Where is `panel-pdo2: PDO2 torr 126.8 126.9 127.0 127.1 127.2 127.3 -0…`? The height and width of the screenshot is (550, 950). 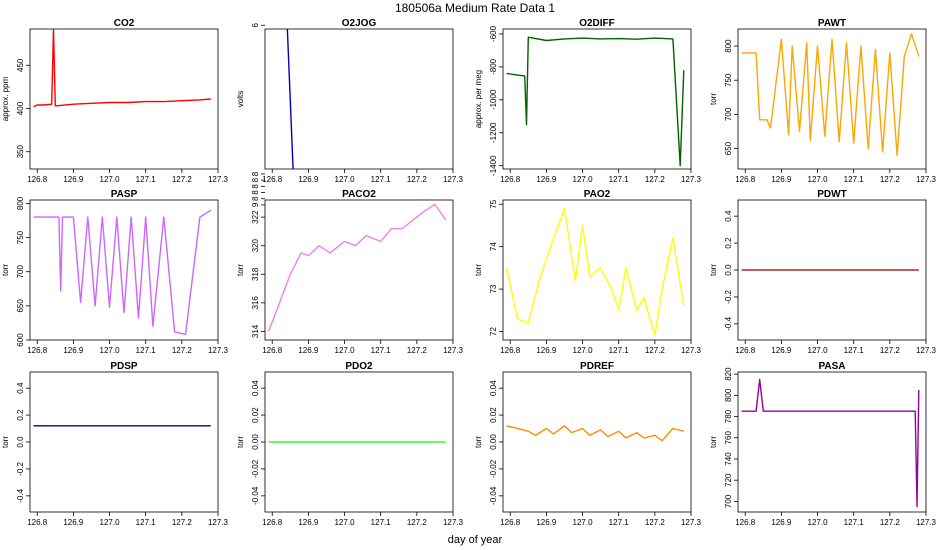
panel-pdo2: PDO2 torr 126.8 126.9 127.0 127.1 127.2 127.3 -0… is located at coordinates (350, 444).